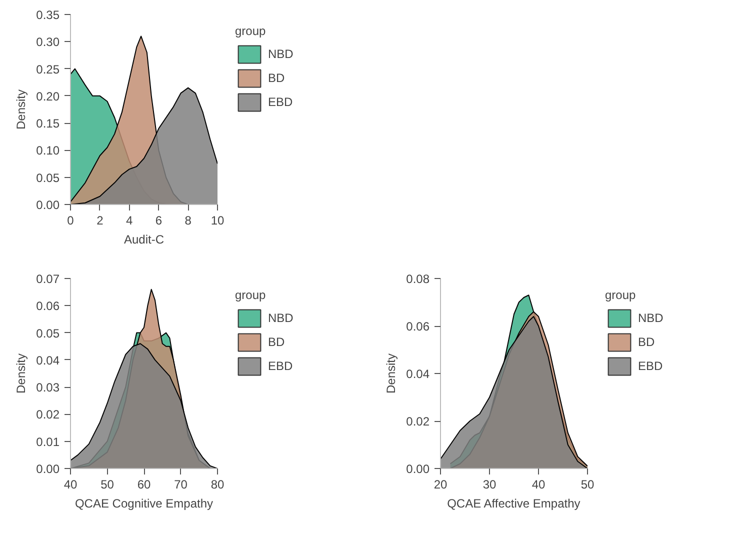 This screenshot has width=750, height=538. Describe the element at coordinates (144, 239) in the screenshot. I see `x-axis-title: Audit-C` at that location.